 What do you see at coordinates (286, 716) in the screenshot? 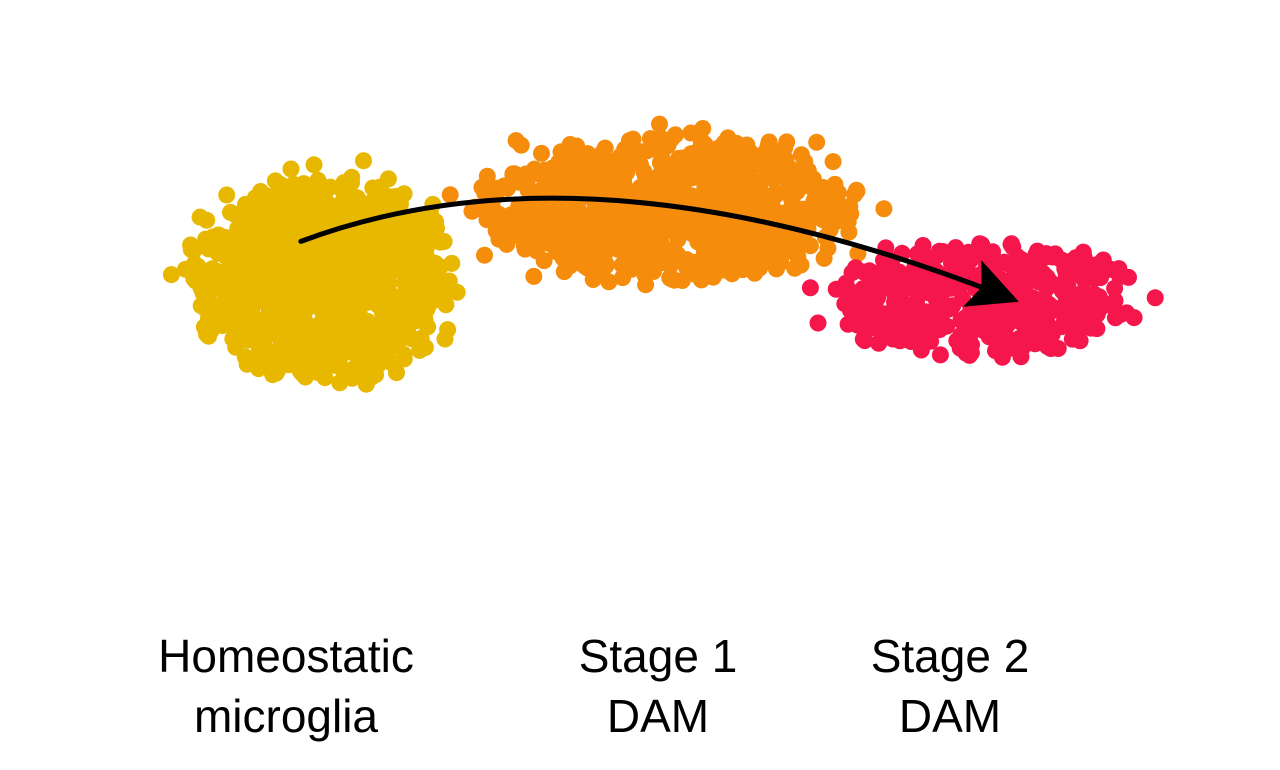
I see `label-homeostatic-line-2: microglia` at bounding box center [286, 716].